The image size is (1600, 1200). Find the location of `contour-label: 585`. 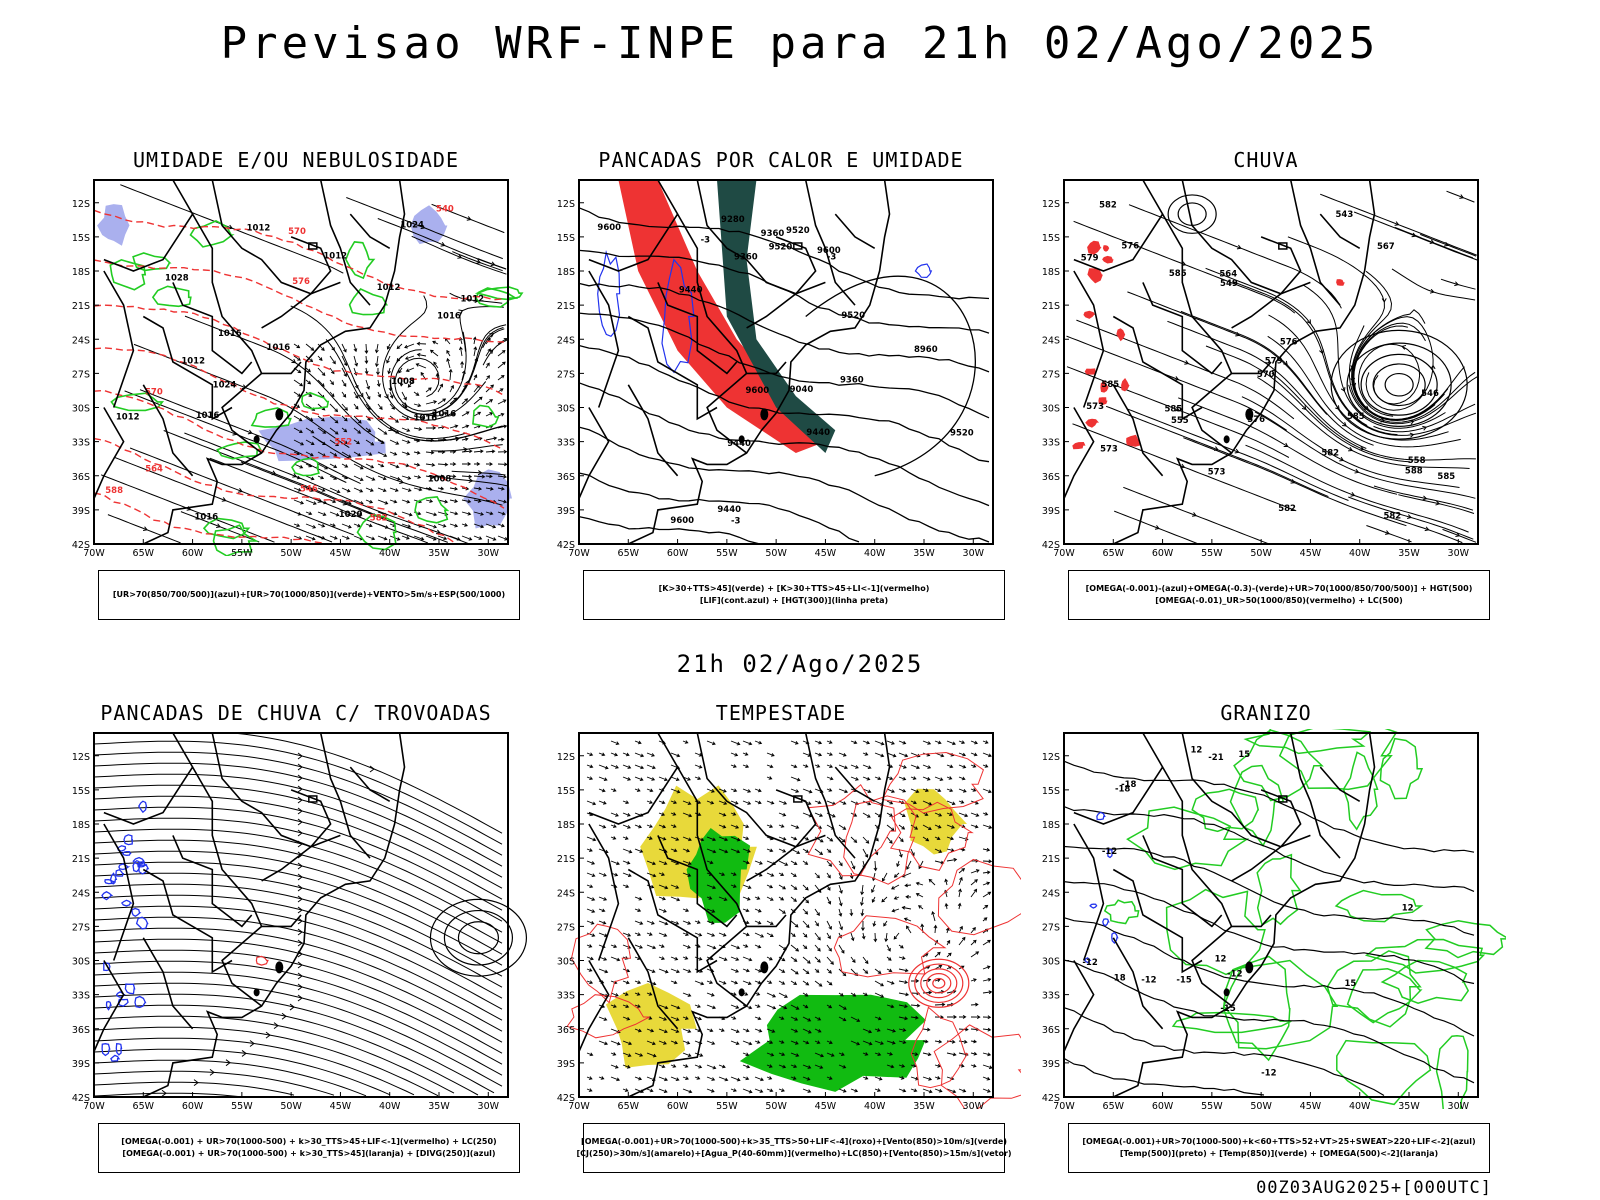

contour-label: 585 is located at coordinates (1446, 477).